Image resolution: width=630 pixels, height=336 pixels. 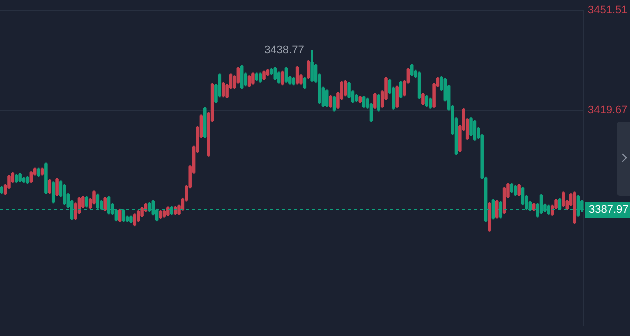 I want to click on y-tick-label: 3451.51, so click(x=608, y=10).